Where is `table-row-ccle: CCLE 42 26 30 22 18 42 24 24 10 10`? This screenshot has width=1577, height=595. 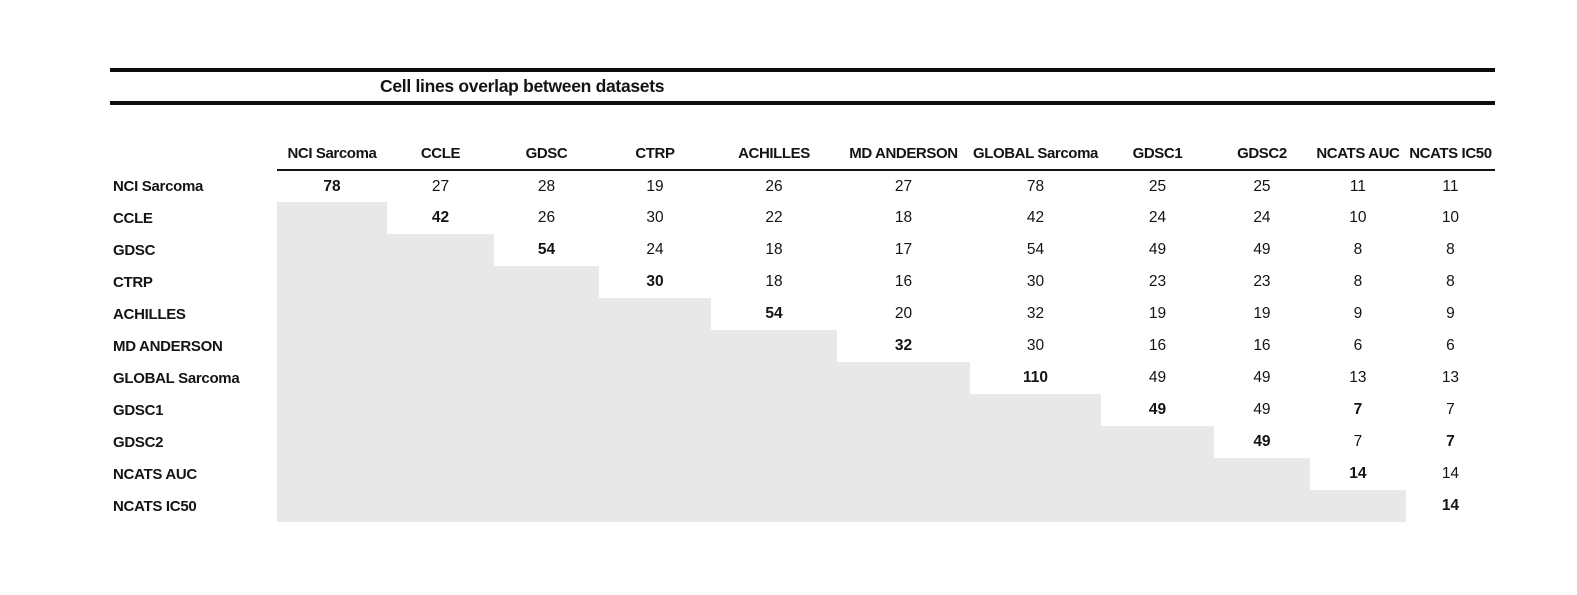 table-row-ccle: CCLE 42 26 30 22 18 42 24 24 10 10 is located at coordinates (802, 218).